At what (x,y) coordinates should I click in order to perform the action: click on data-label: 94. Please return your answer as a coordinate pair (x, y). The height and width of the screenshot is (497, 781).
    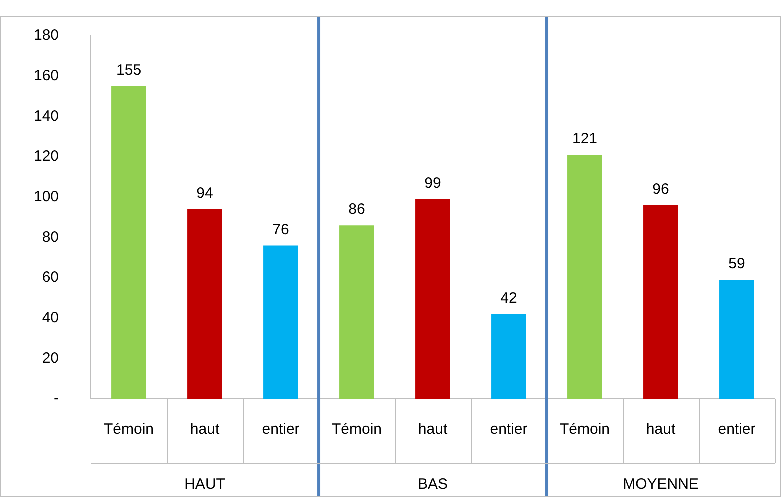
    Looking at the image, I should click on (205, 193).